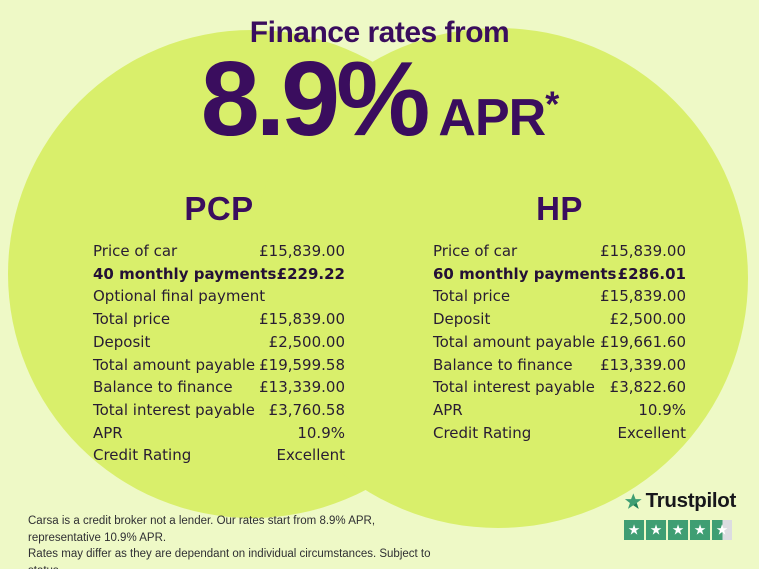  What do you see at coordinates (647, 387) in the screenshot?
I see `row-value: £3,822.60` at bounding box center [647, 387].